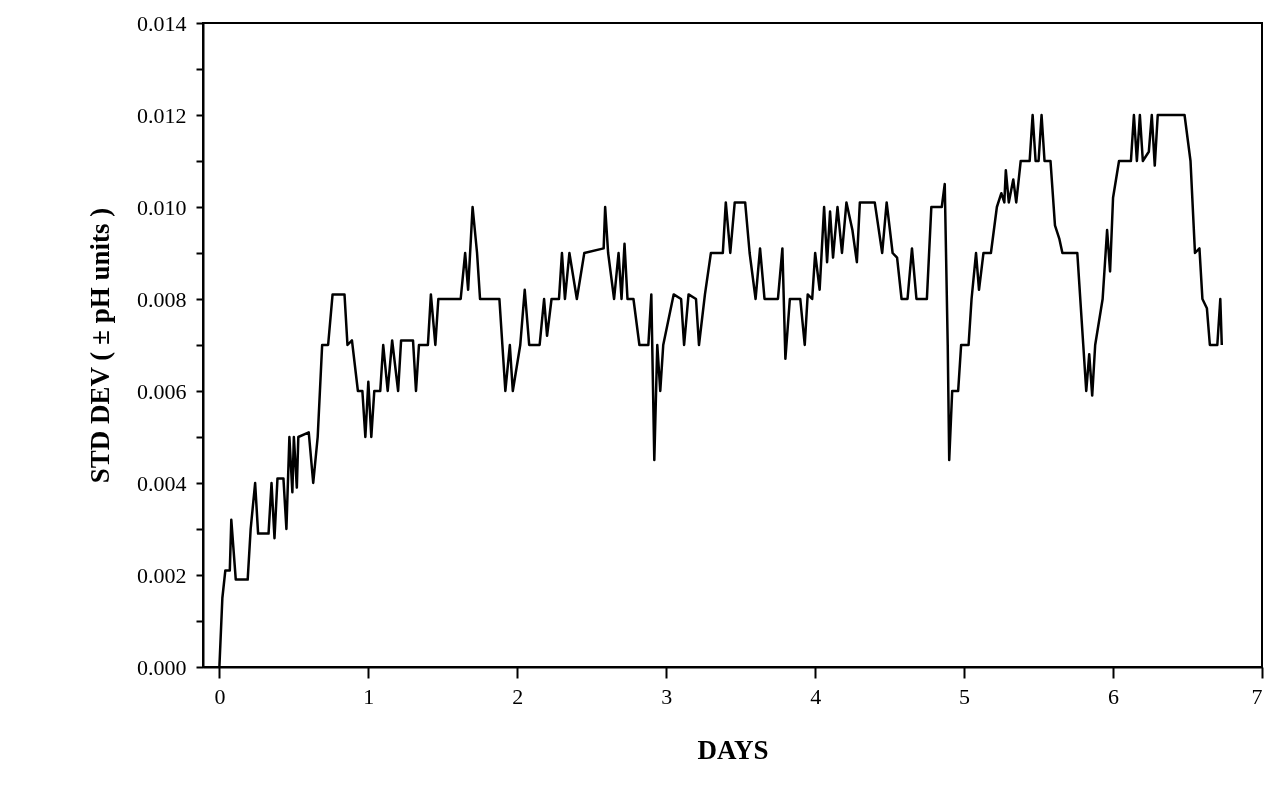 The width and height of the screenshot is (1277, 795). What do you see at coordinates (100, 345) in the screenshot?
I see `y-axis-title: STD DEV ( ± pH units )` at bounding box center [100, 345].